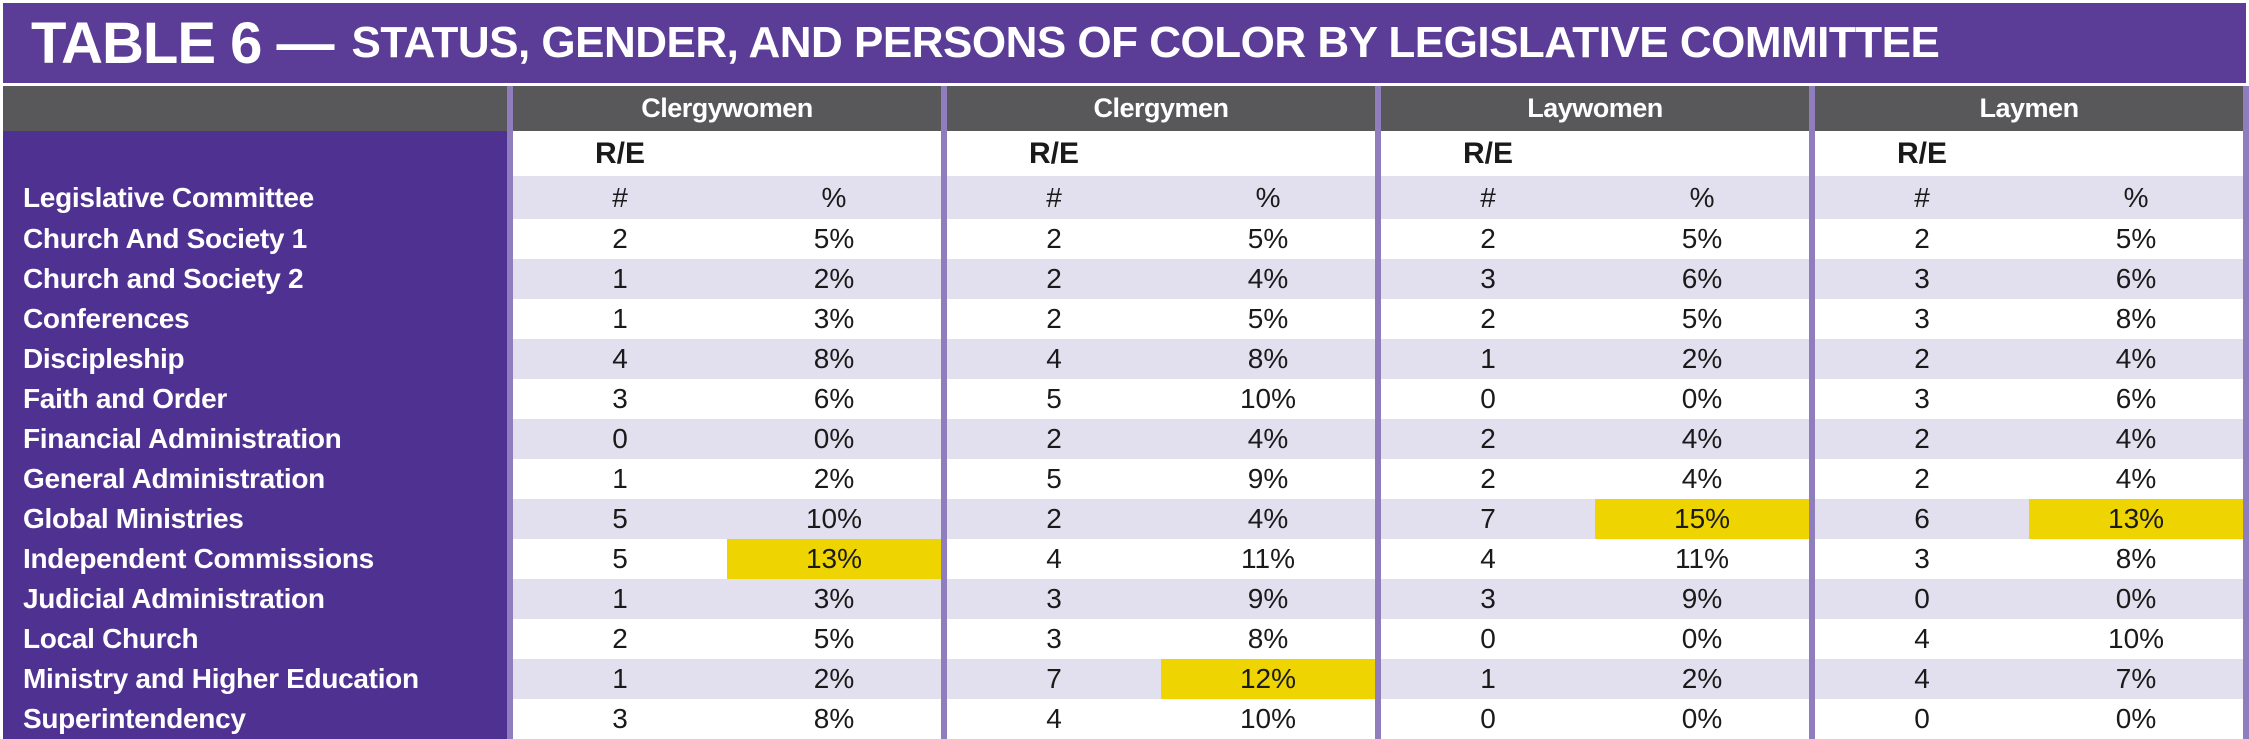 The width and height of the screenshot is (2249, 739). I want to click on table-row: Independent Commissions 5 13% 4 11% 4 11% 3 8%, so click(1126, 559).